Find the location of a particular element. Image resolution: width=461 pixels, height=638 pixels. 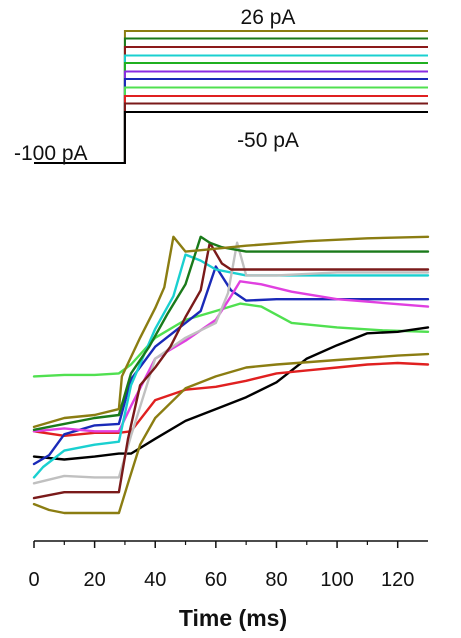

x-tick-label-120: 120 is located at coordinates (397, 580).